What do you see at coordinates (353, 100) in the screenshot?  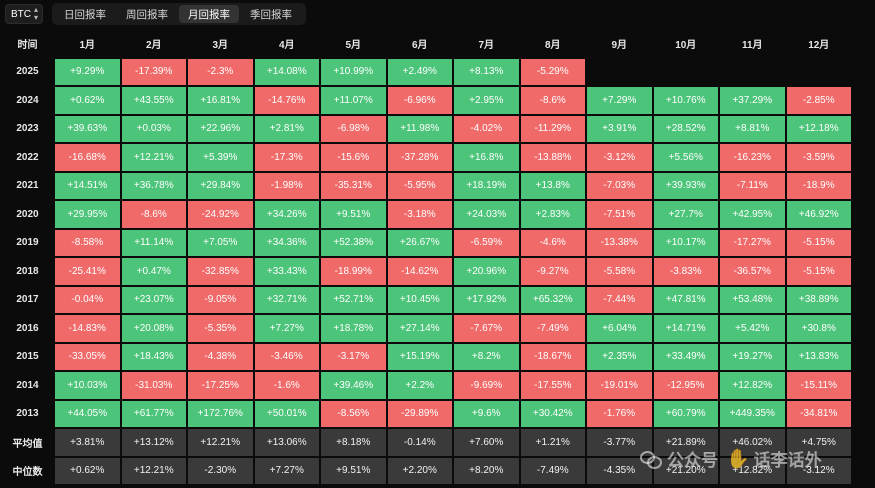 I see `return-cell: +11.07%` at bounding box center [353, 100].